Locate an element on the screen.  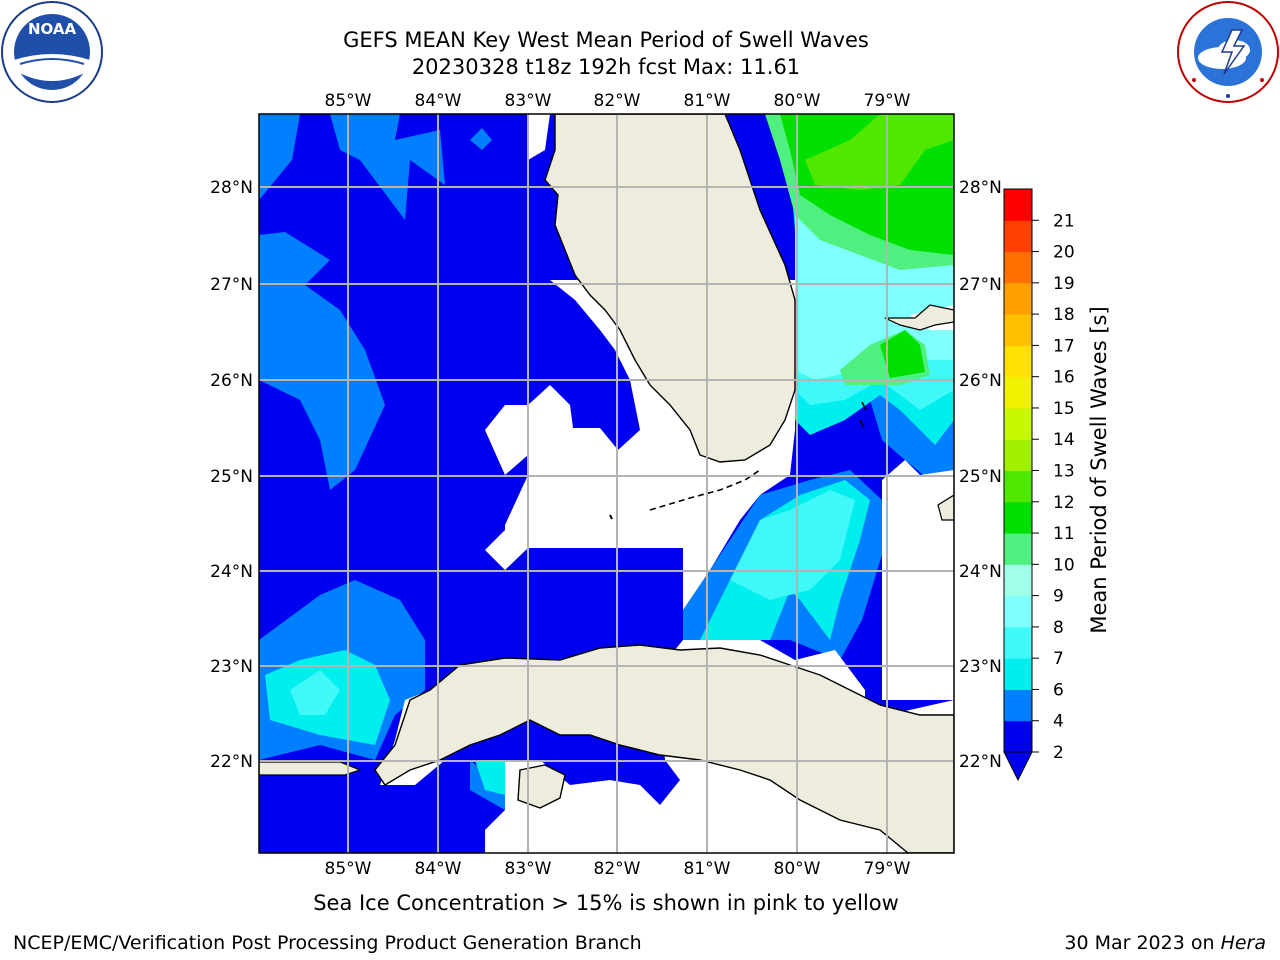
yucatan-landmass is located at coordinates (310, 768).